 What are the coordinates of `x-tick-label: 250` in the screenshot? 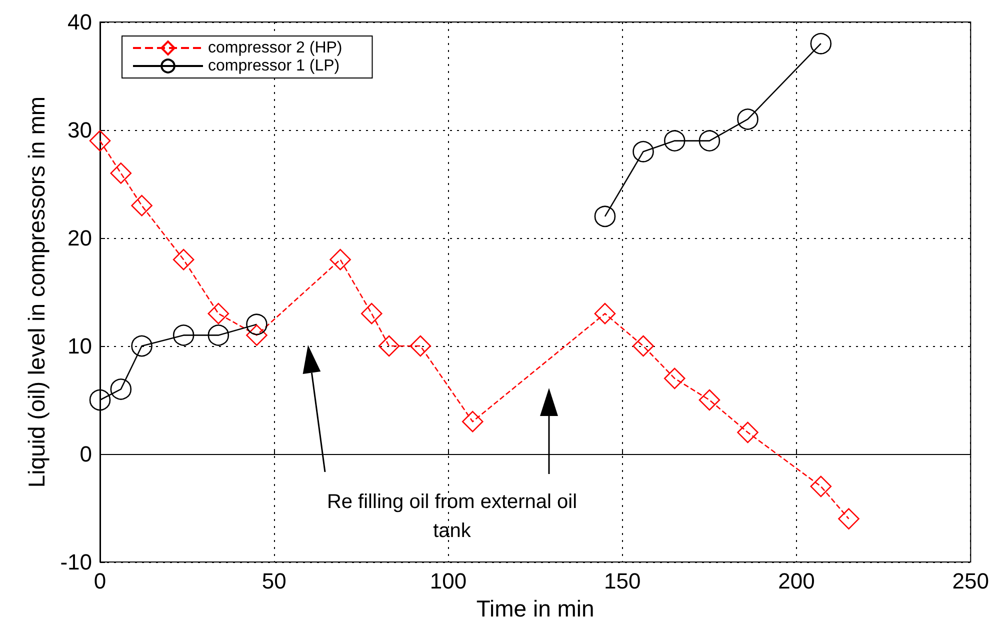 It's located at (971, 581).